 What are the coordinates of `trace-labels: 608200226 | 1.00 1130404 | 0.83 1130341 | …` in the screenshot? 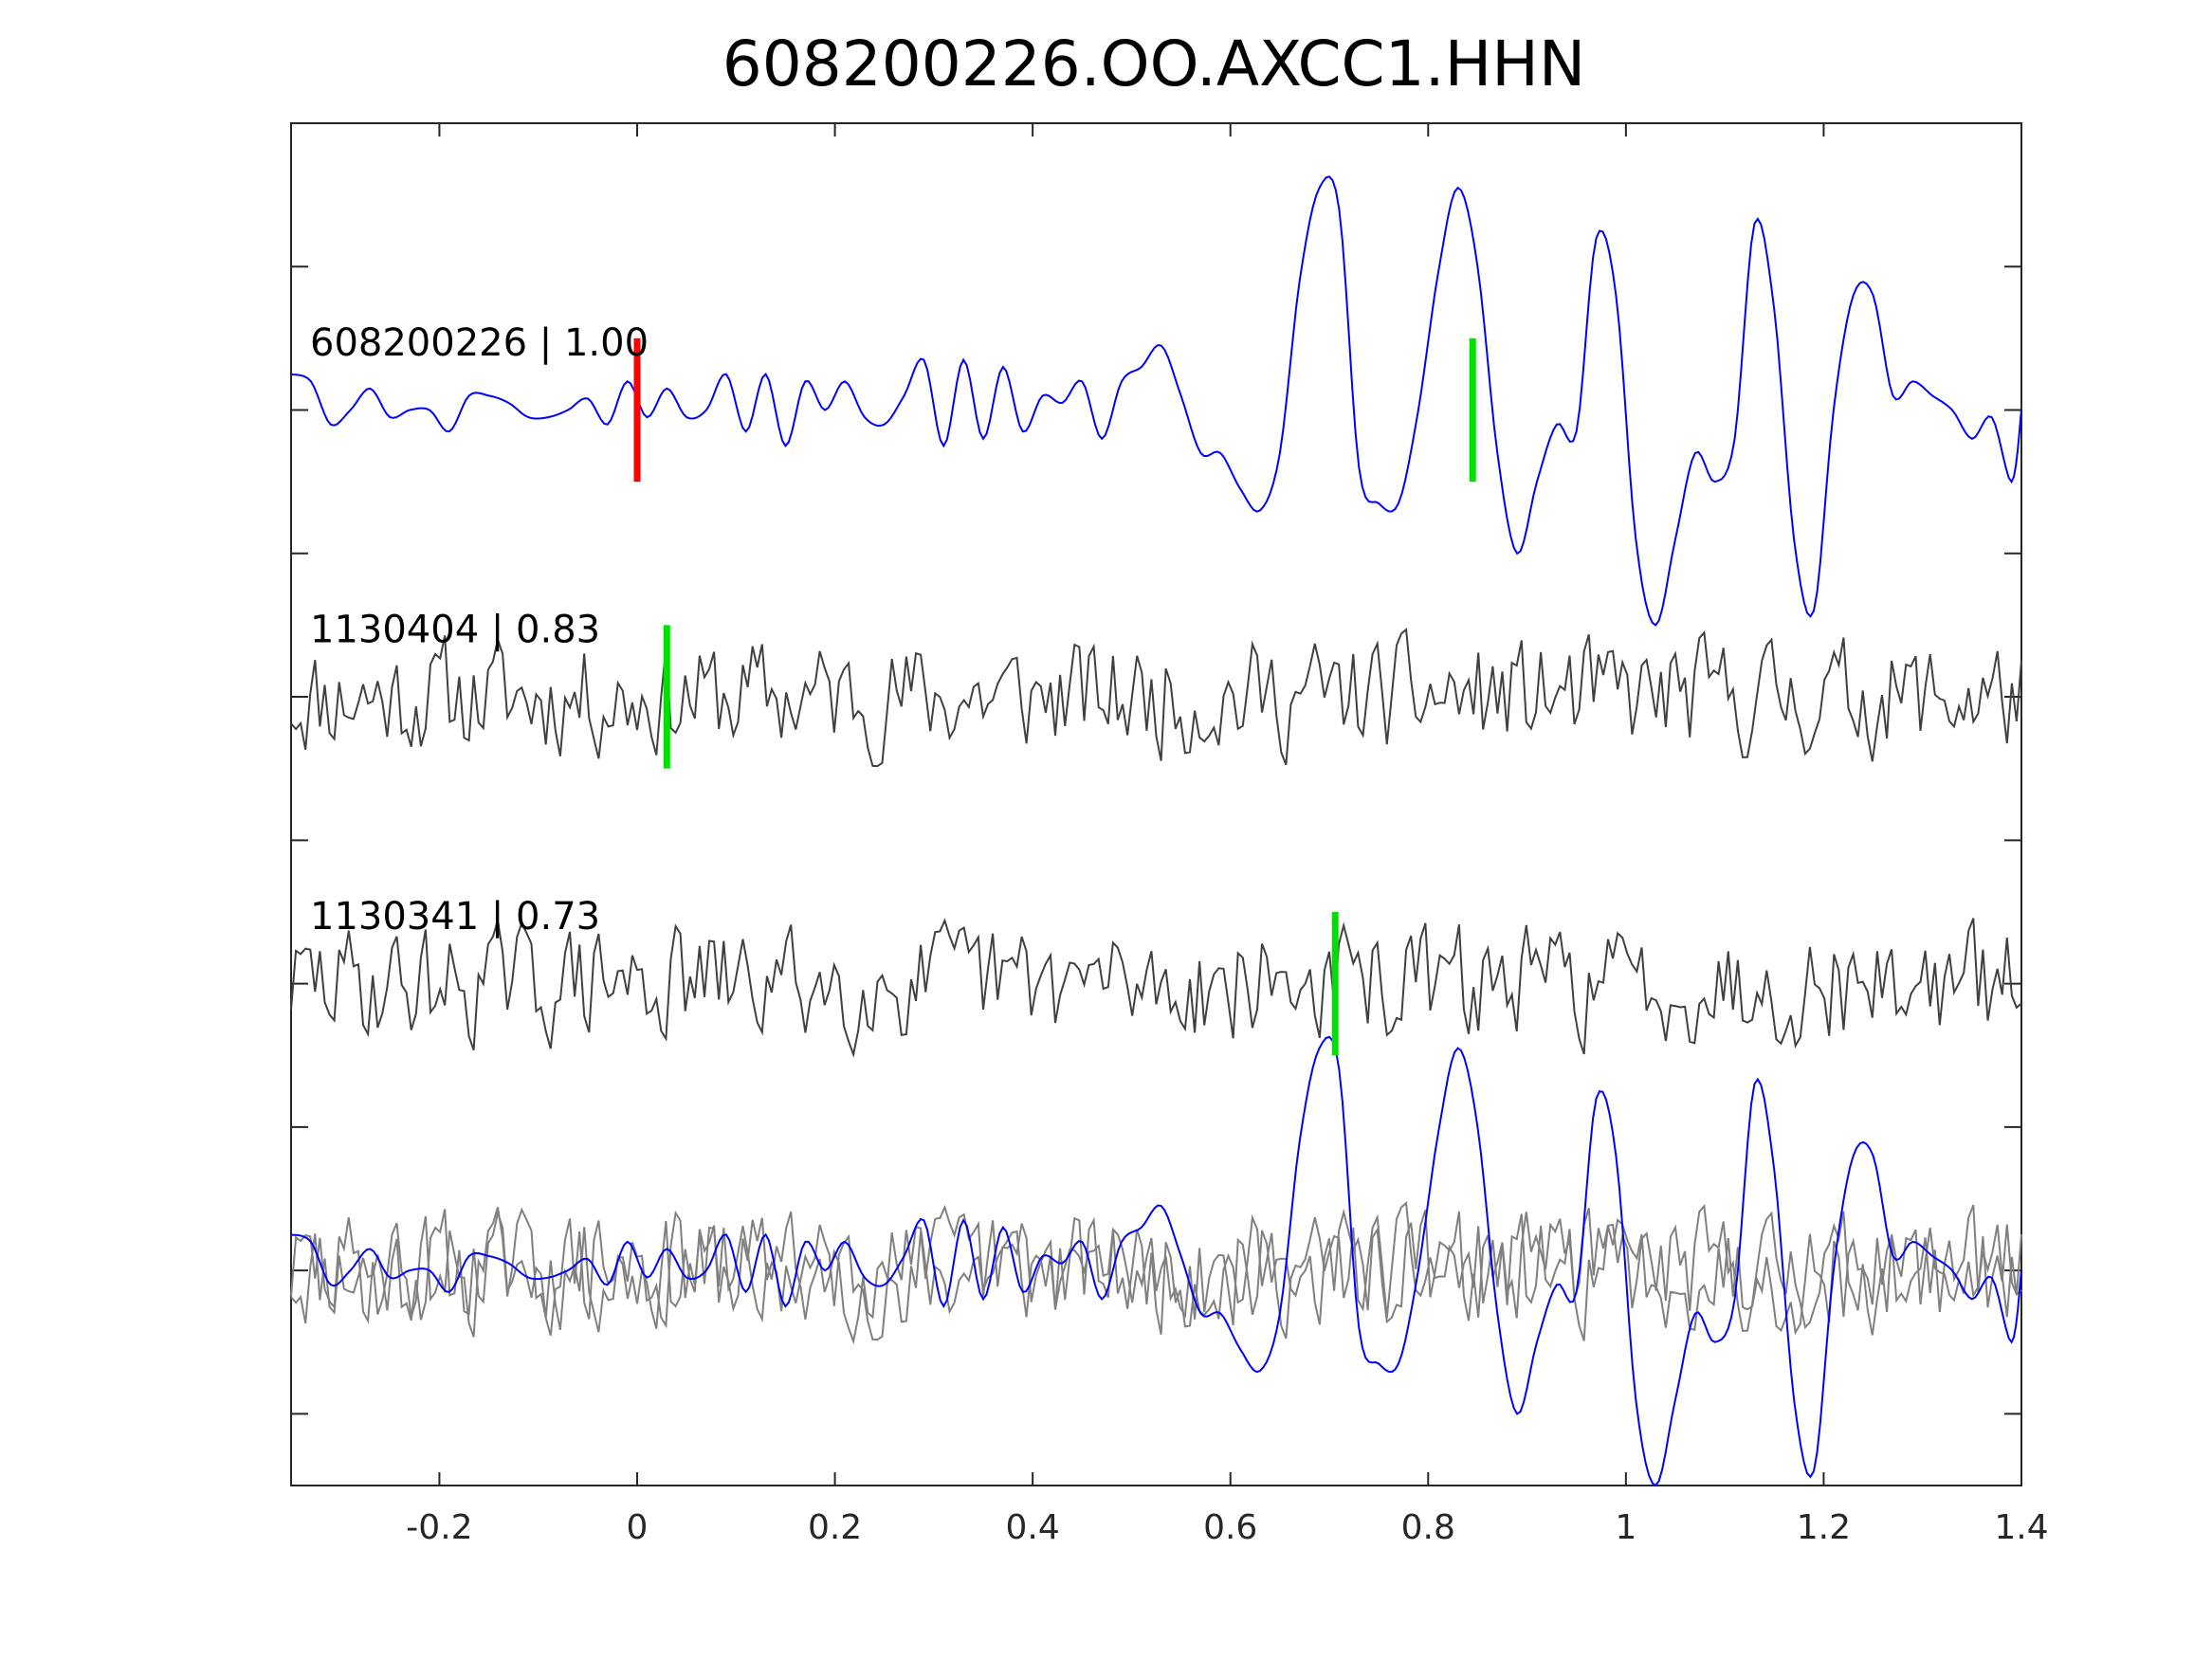 It's located at (479, 630).